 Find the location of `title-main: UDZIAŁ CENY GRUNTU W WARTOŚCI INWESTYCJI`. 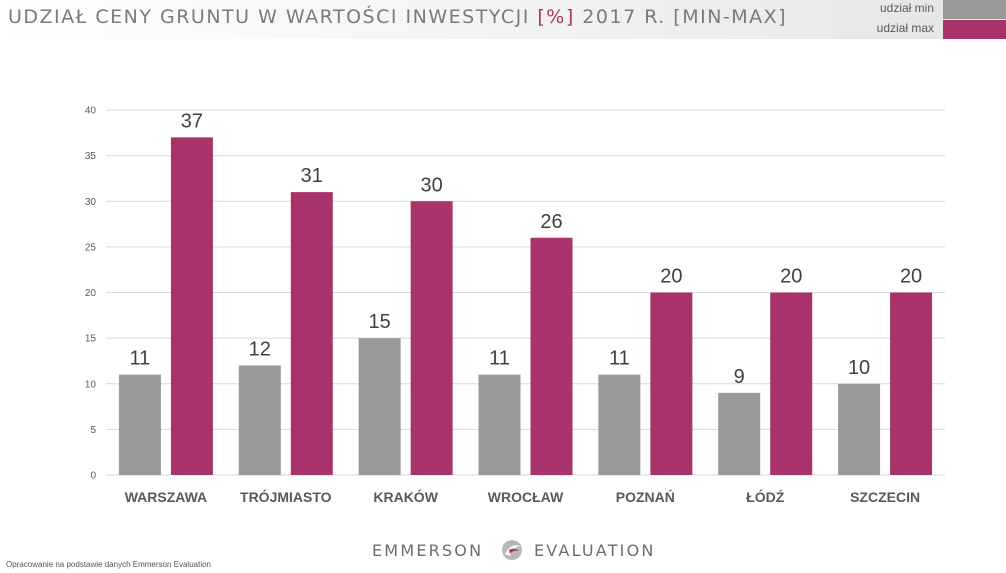

title-main: UDZIAŁ CENY GRUNTU W WARTOŚCI INWESTYCJI is located at coordinates (273, 17).